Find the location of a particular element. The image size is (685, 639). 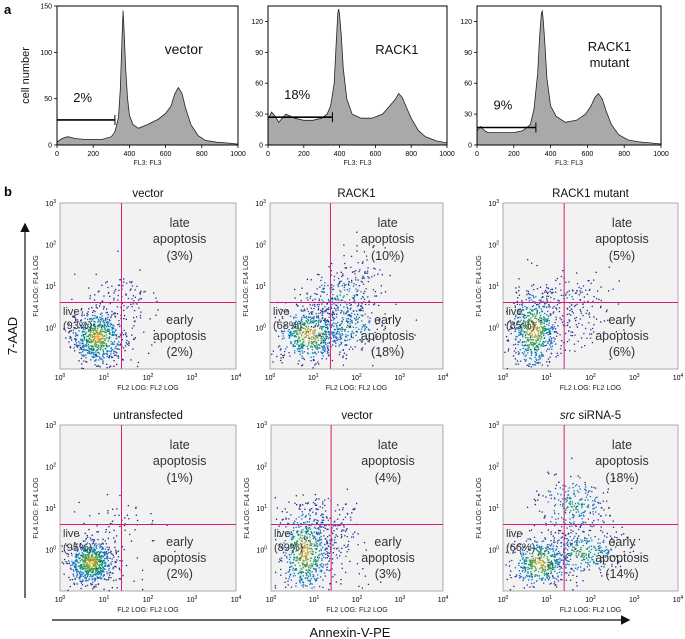

x-tick-exponent: 1 is located at coordinates (550, 376).